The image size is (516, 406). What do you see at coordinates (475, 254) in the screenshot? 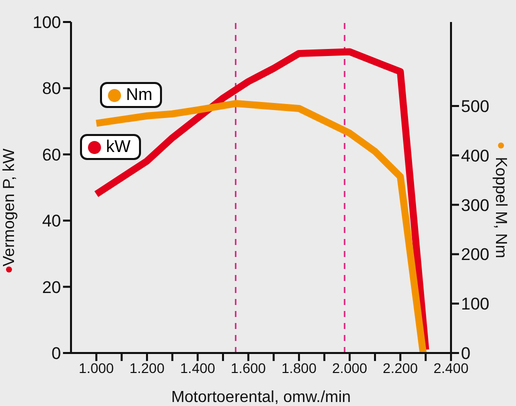
I see `y2-tick-label: 200` at bounding box center [475, 254].